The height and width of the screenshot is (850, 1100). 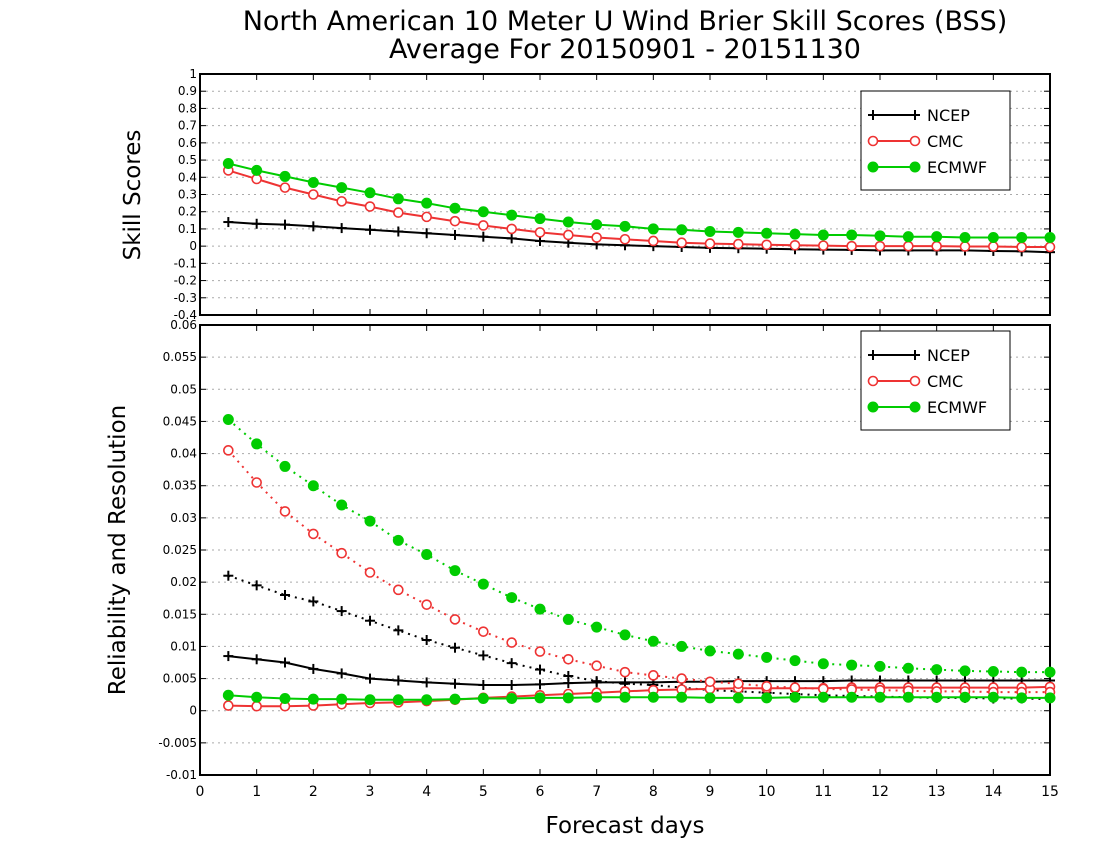 I want to click on y-tick-label: 0.5, so click(x=187, y=160).